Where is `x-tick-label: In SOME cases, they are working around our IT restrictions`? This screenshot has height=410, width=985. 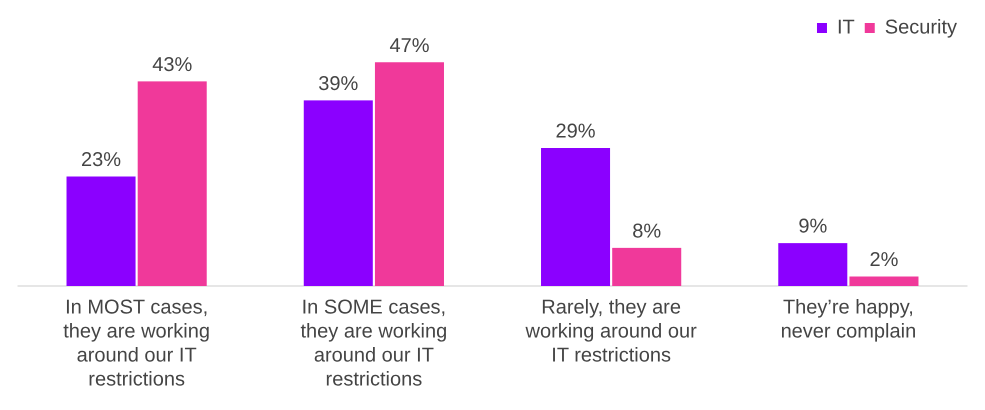
x-tick-label: In SOME cases, they are working around our IT restrictions is located at coordinates (374, 343).